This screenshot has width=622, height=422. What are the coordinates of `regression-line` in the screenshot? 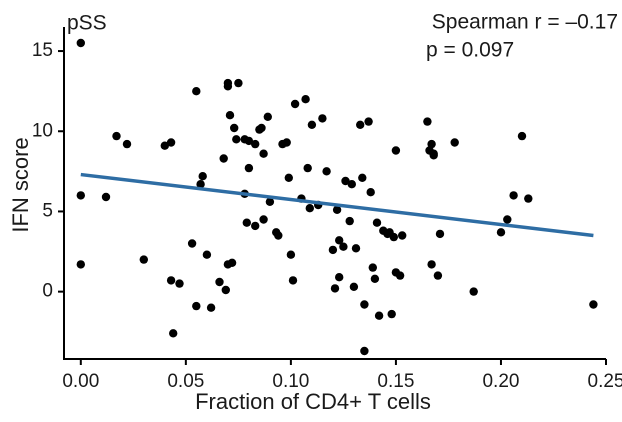 It's located at (337, 205).